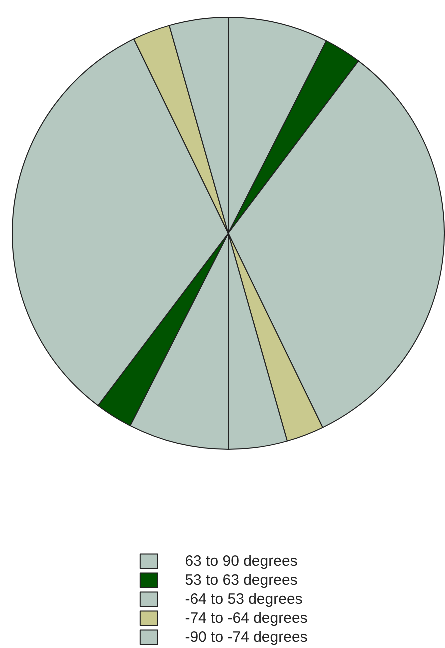 This screenshot has width=445, height=648. What do you see at coordinates (246, 637) in the screenshot?
I see `legend-label: -90 to -74 degrees` at bounding box center [246, 637].